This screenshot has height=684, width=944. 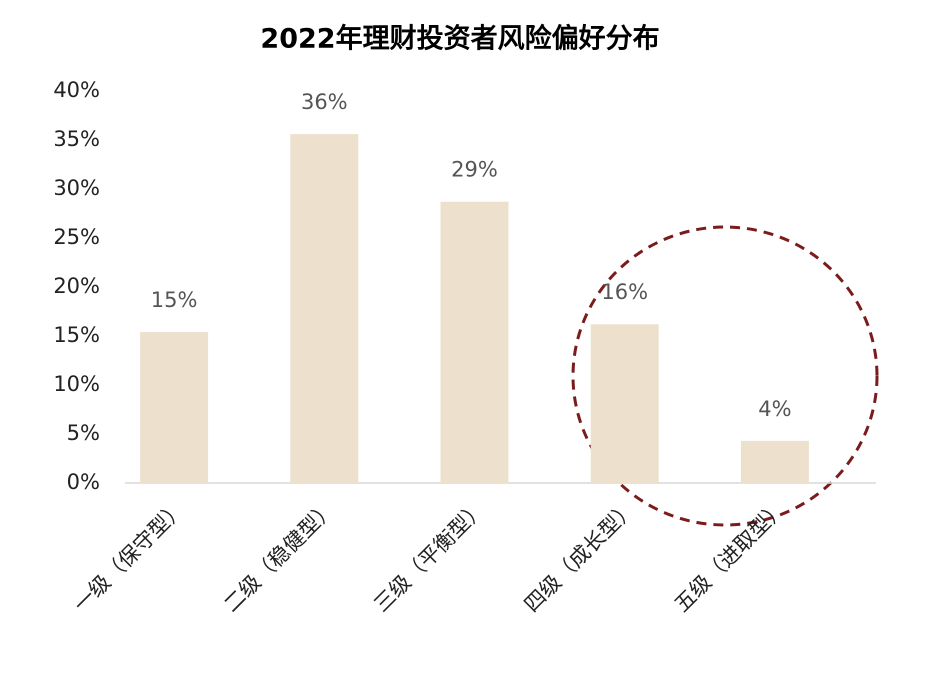 I want to click on y-tick-label: 10%, so click(x=76, y=384).